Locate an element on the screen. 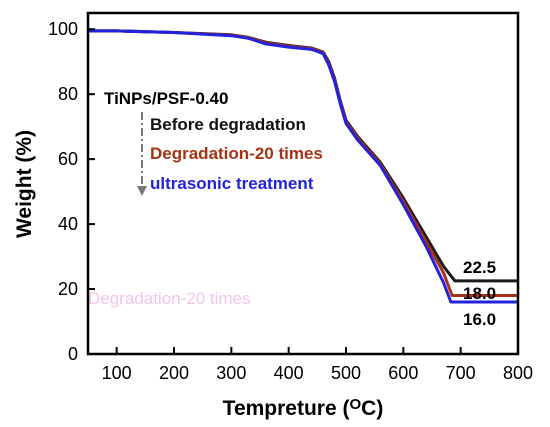 Image resolution: width=550 pixels, height=427 pixels. x-tick-label: 400 is located at coordinates (289, 373).